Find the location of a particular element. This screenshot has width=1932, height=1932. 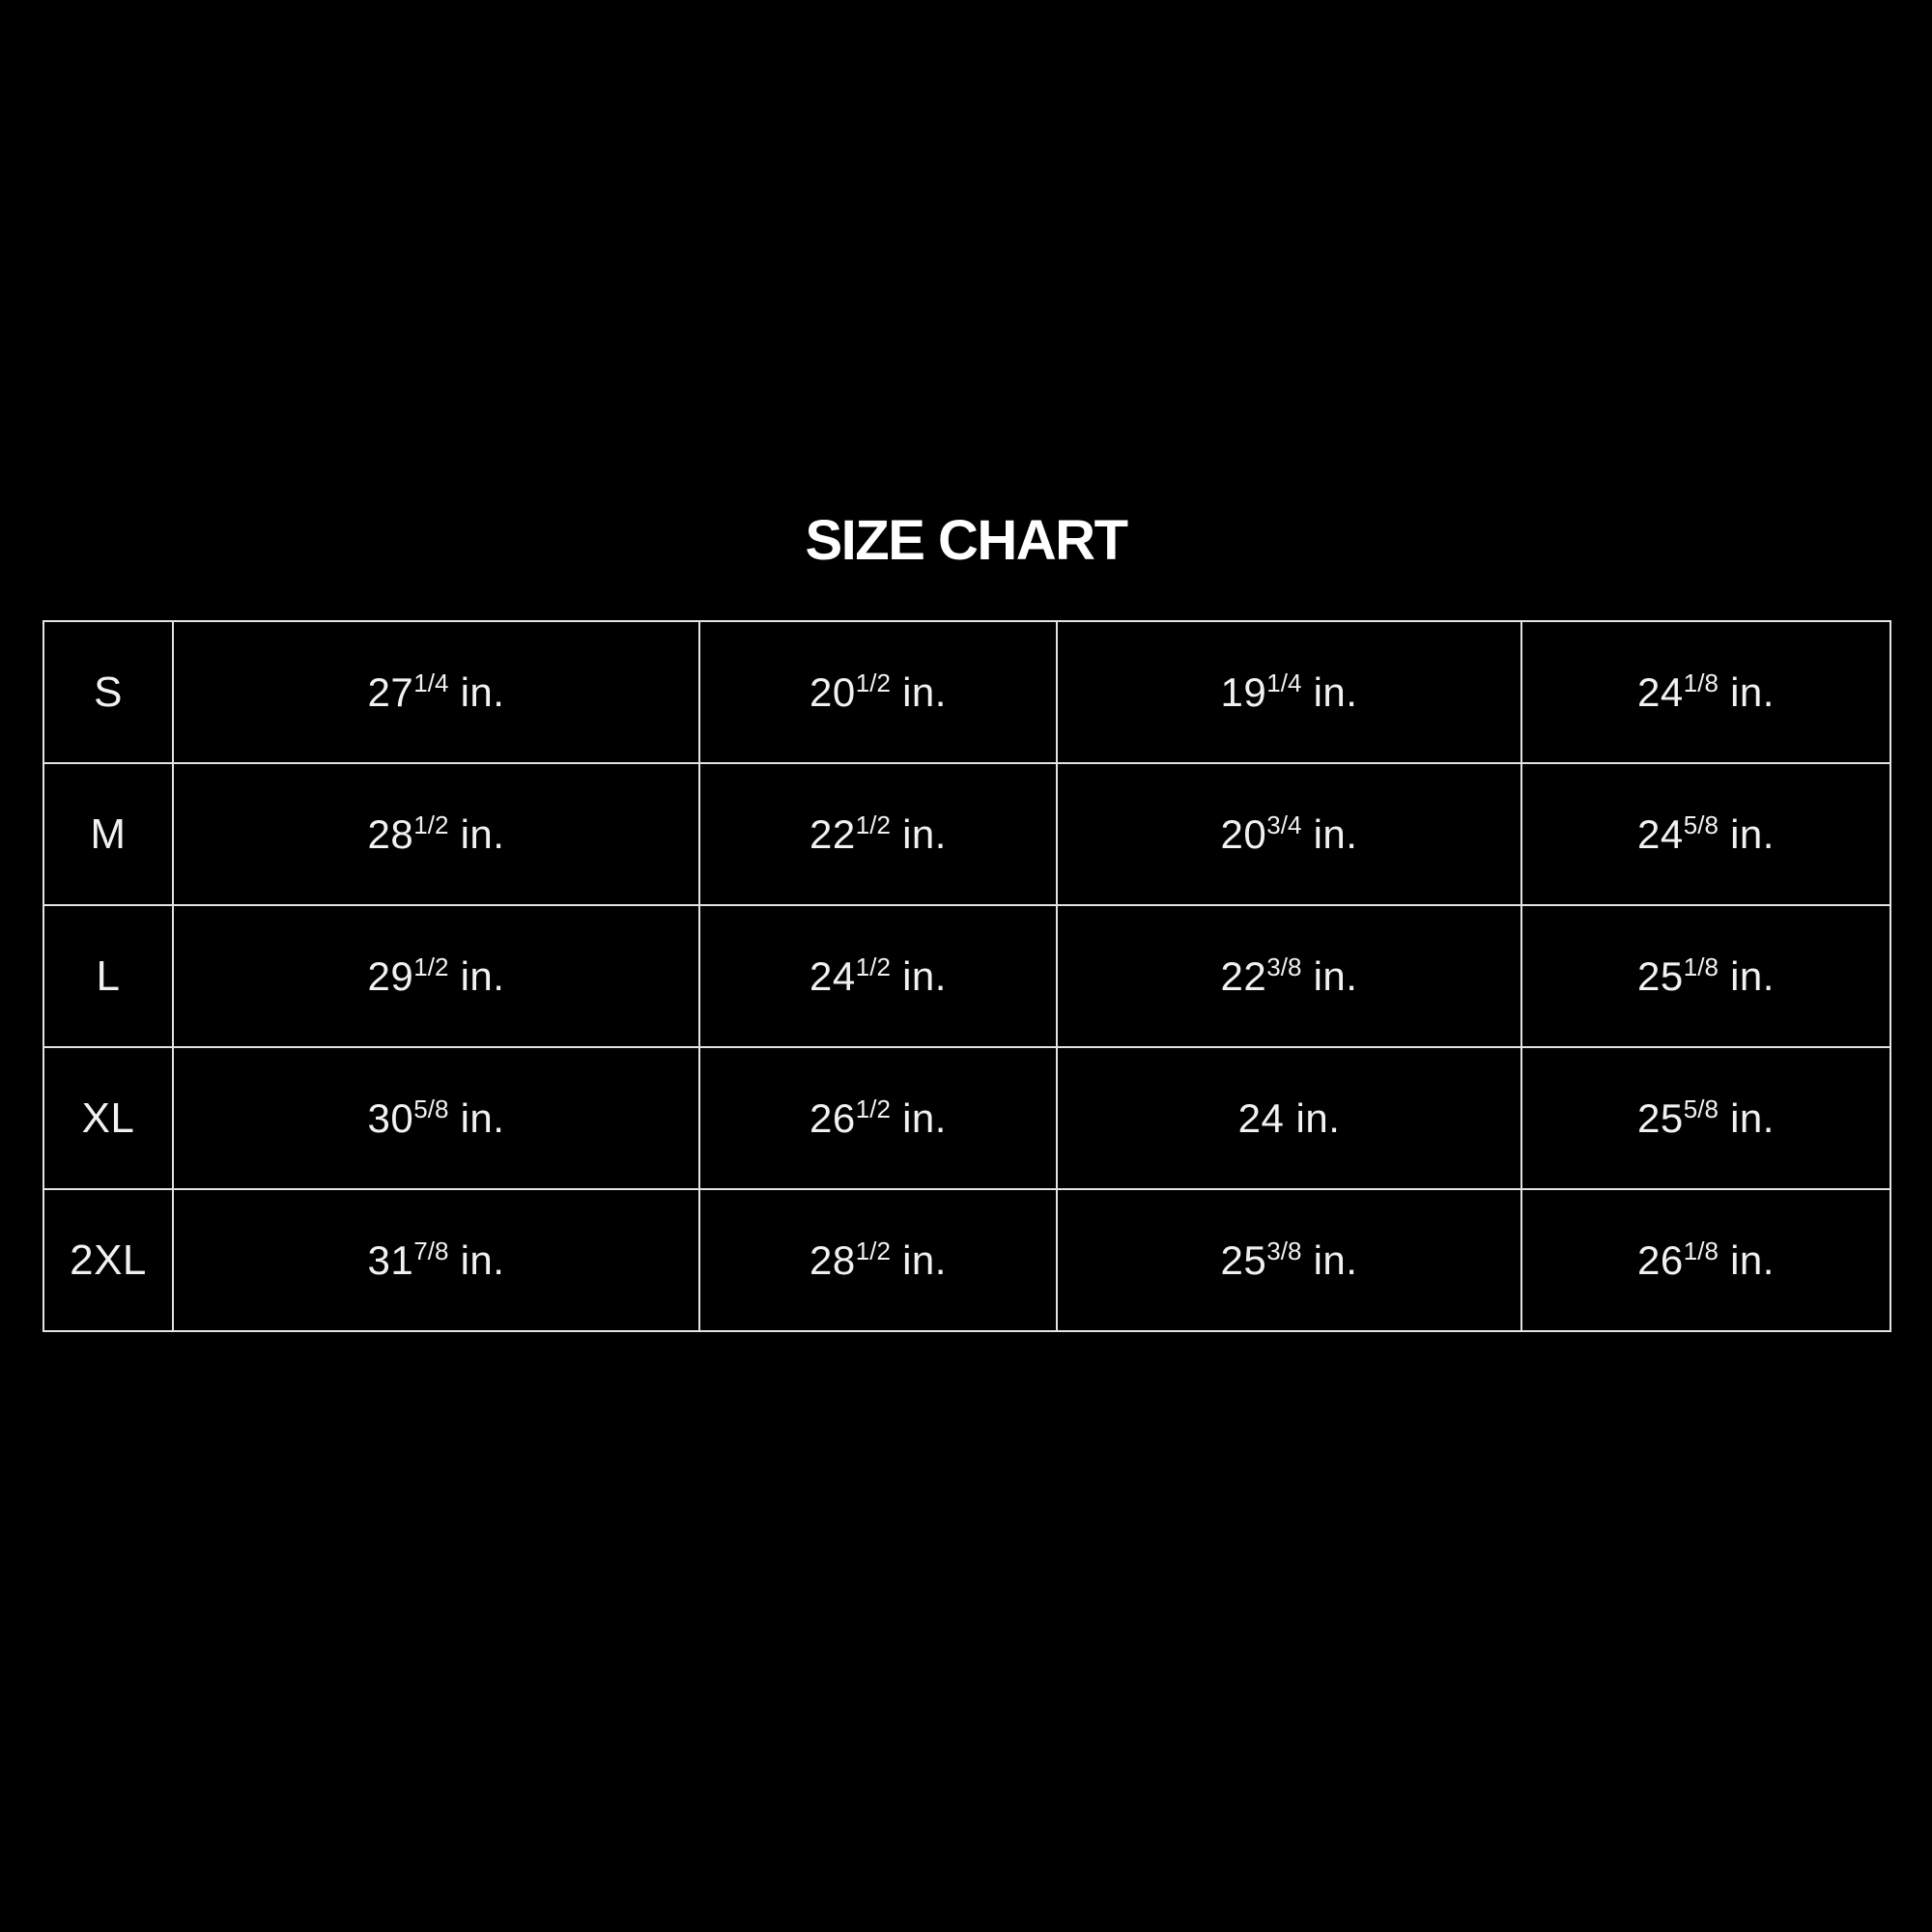

measurement-cell: 24 in. is located at coordinates (1289, 1118).